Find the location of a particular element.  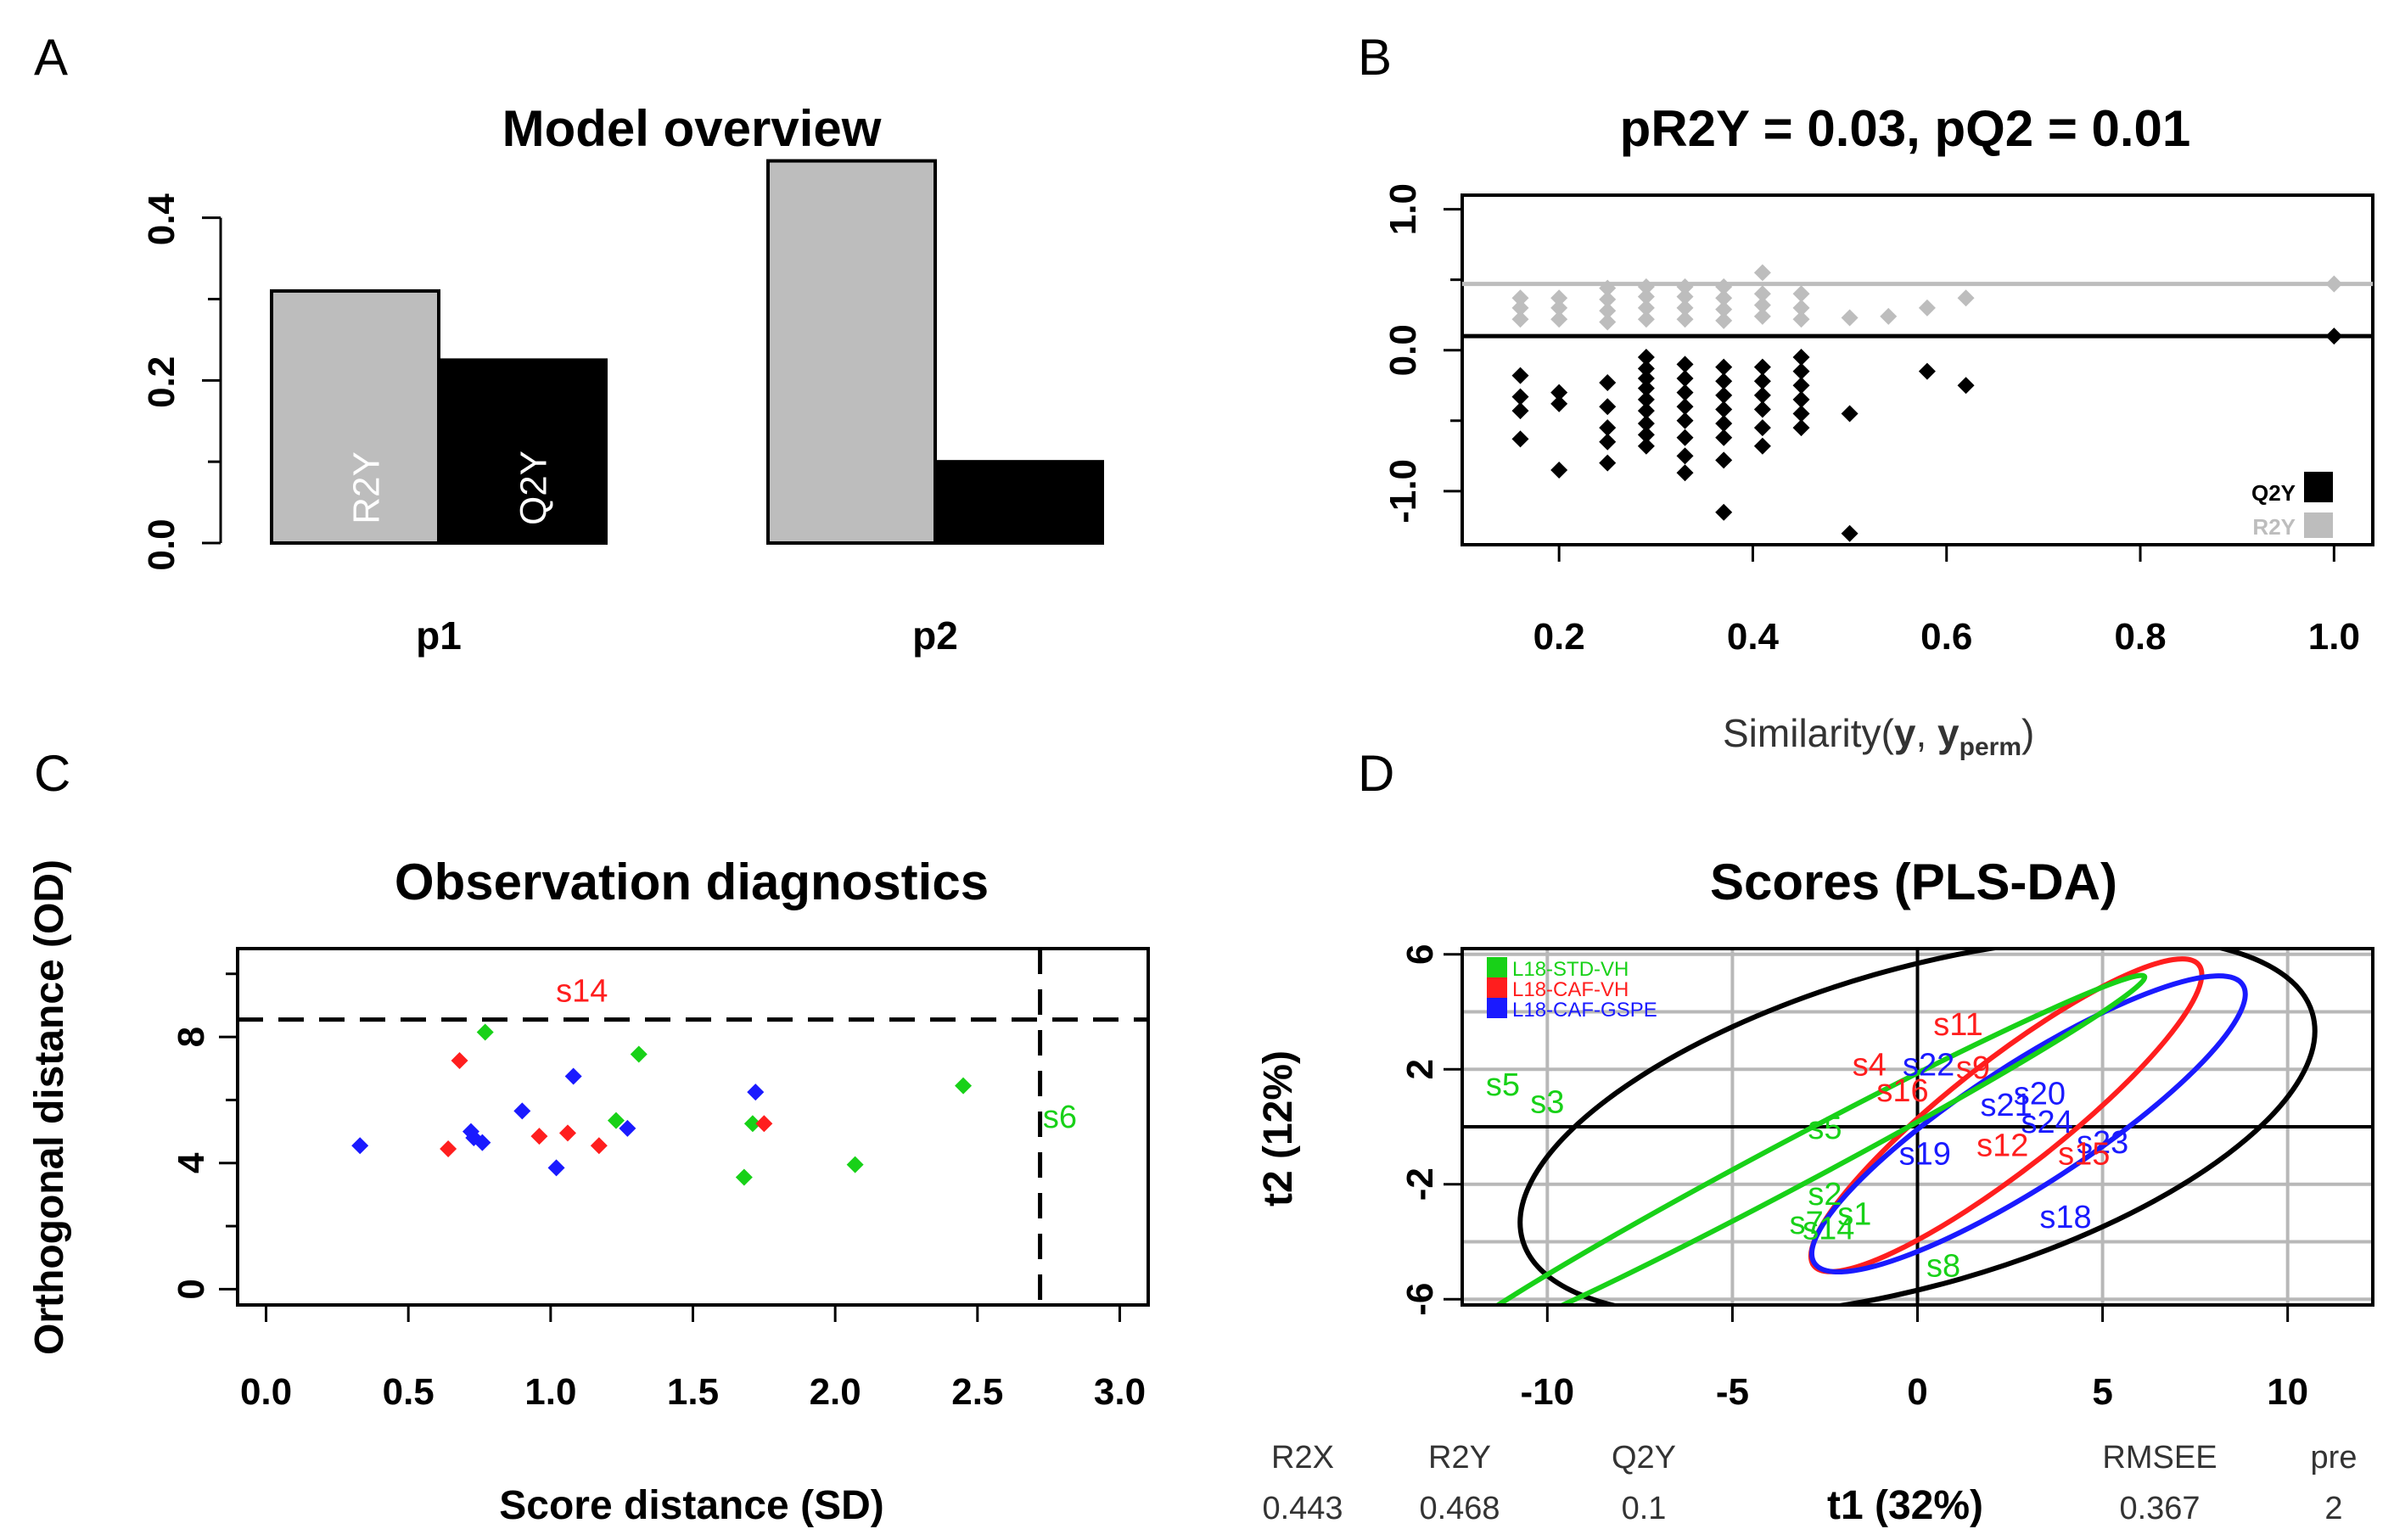

y-tick-label-d: -2 is located at coordinates (1420, 1184).